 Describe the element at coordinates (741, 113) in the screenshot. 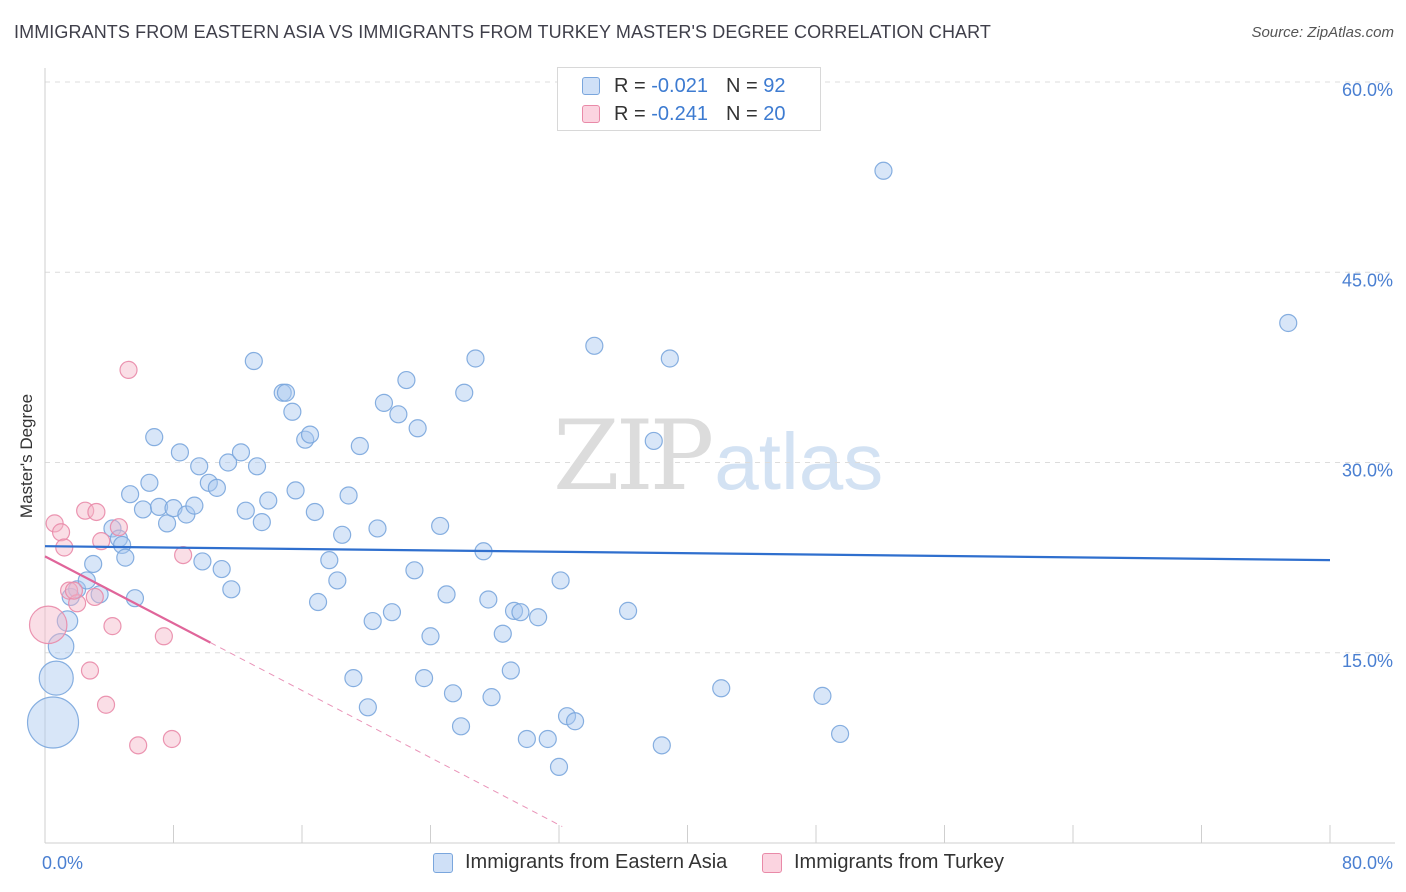

I see `legend-n-label: N =` at that location.